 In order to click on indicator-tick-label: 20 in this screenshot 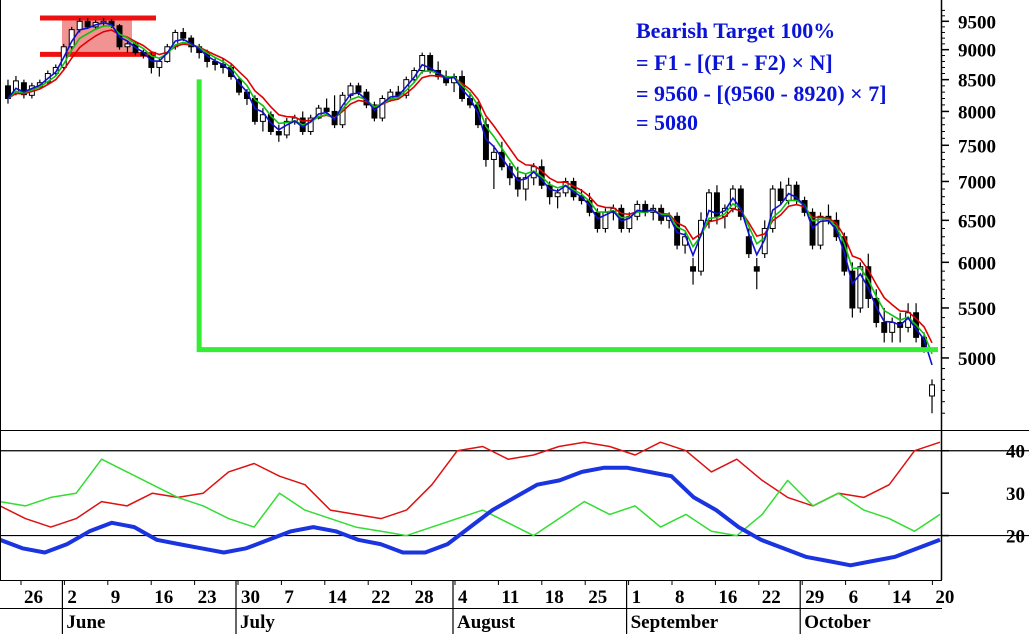, I will do `click(1015, 537)`.